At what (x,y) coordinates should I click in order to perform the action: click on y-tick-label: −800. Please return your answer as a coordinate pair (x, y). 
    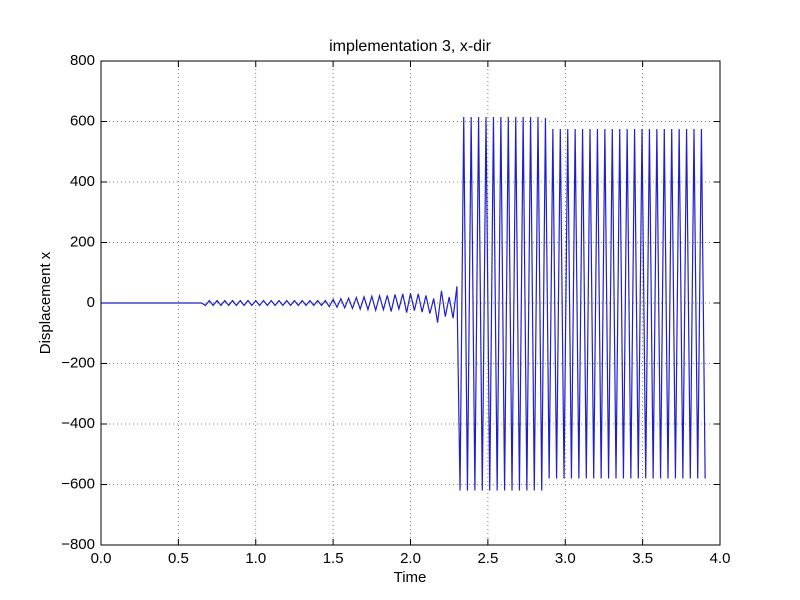
    Looking at the image, I should click on (78, 544).